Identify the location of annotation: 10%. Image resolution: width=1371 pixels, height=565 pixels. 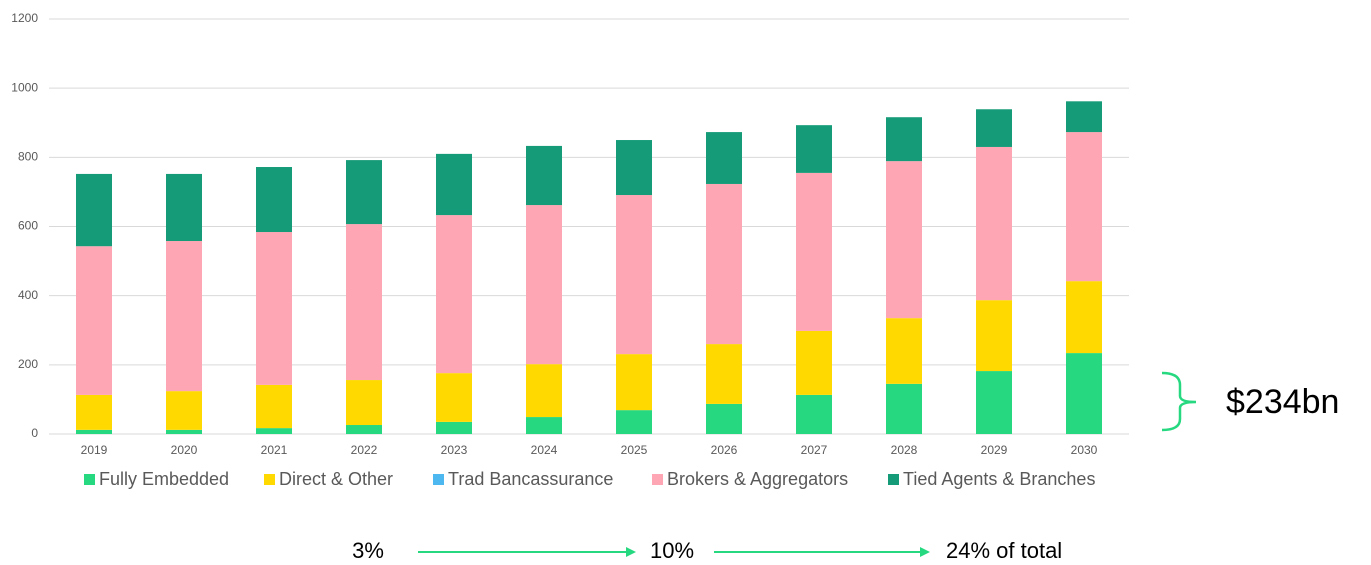
(672, 550).